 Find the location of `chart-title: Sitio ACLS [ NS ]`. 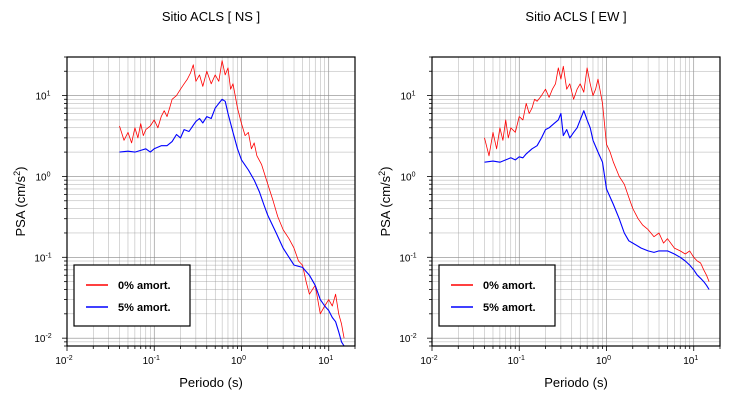

chart-title: Sitio ACLS [ NS ] is located at coordinates (211, 16).